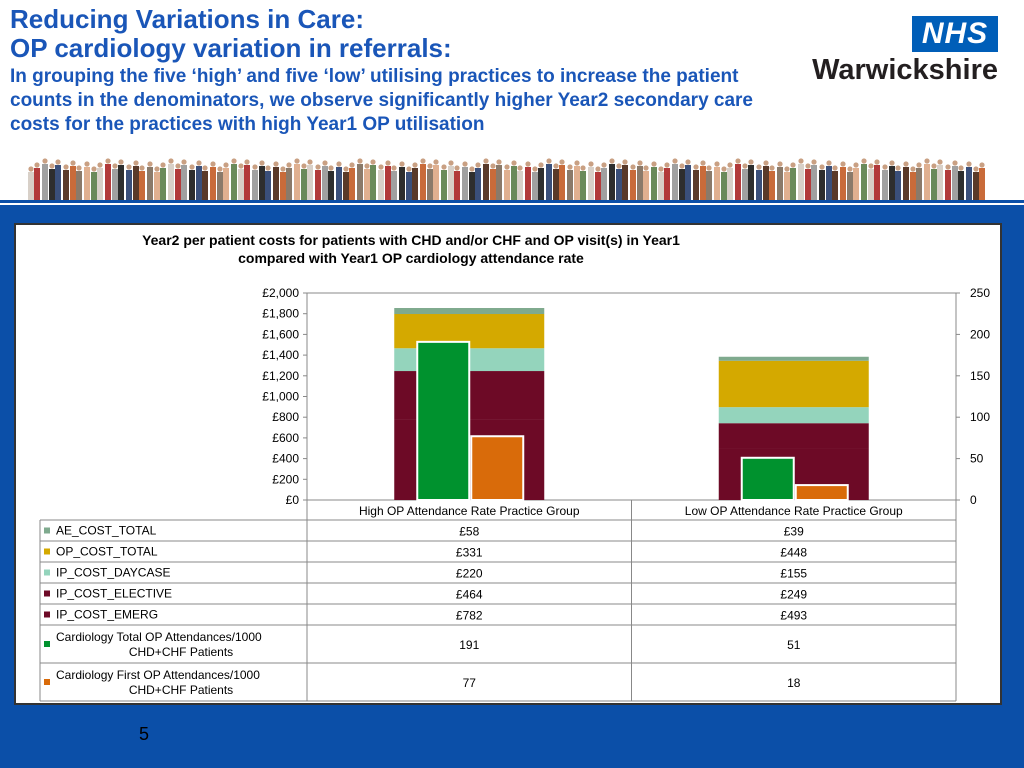  I want to click on org-name: Warwickshire, so click(905, 70).